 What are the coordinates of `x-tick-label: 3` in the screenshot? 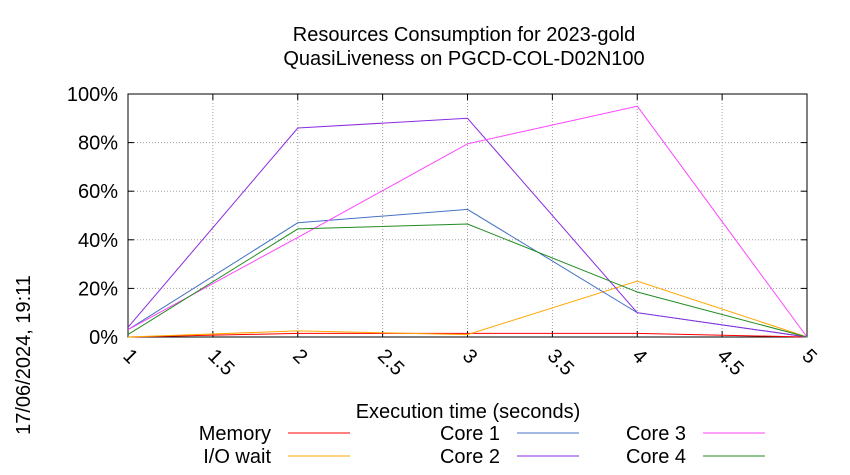 It's located at (469, 356).